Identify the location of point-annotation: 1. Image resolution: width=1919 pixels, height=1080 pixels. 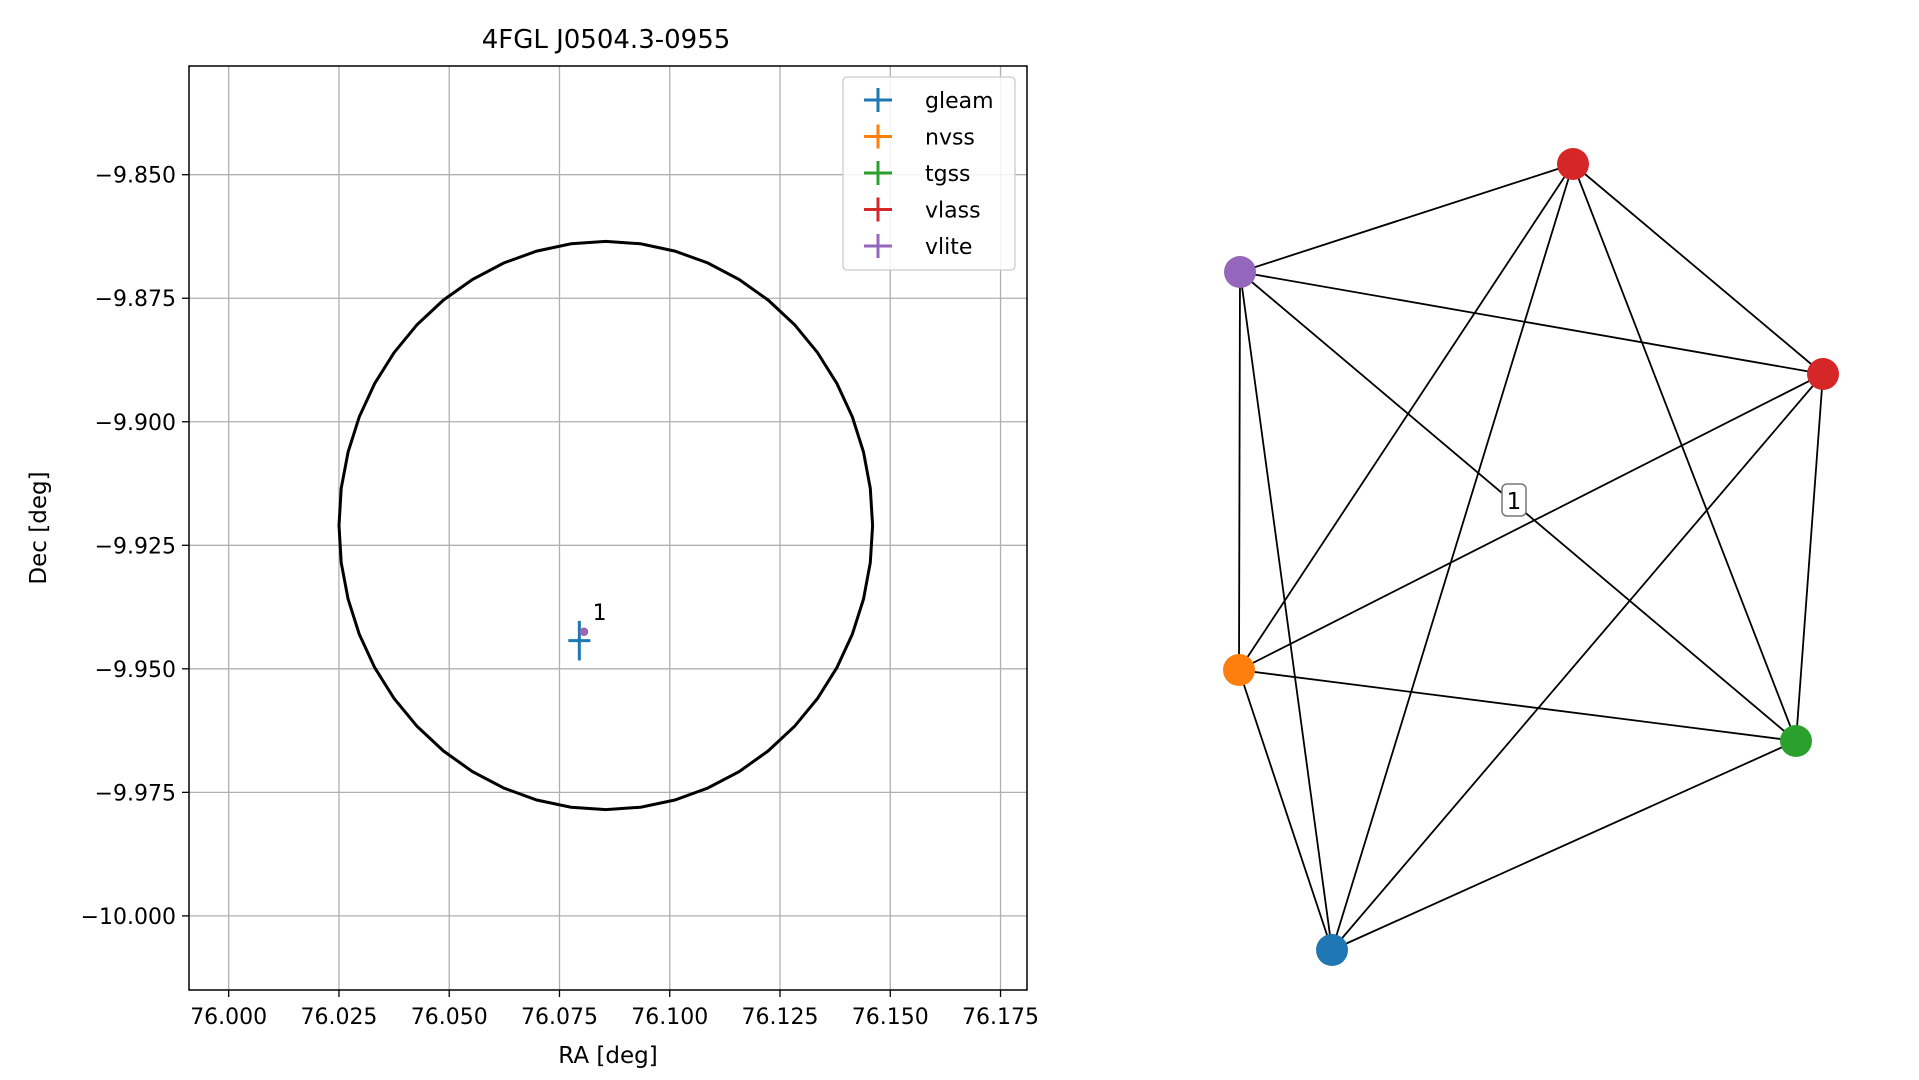
(600, 613).